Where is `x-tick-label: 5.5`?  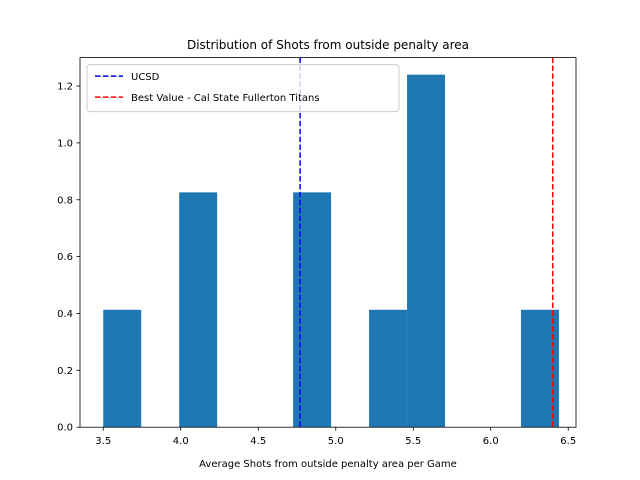
x-tick-label: 5.5 is located at coordinates (413, 441).